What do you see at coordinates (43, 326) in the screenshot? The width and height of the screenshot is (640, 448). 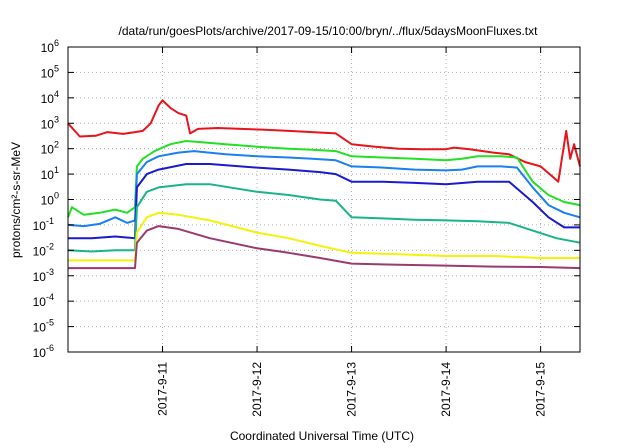 I see `y-tick-label: 10⁻⁵` at bounding box center [43, 326].